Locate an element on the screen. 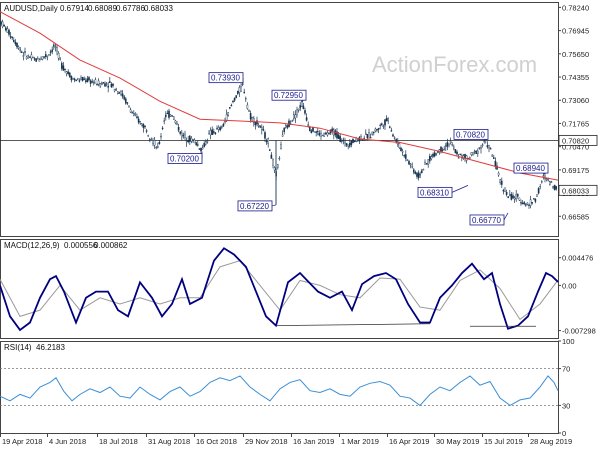  price-label-text: 0.70820 is located at coordinates (470, 134).